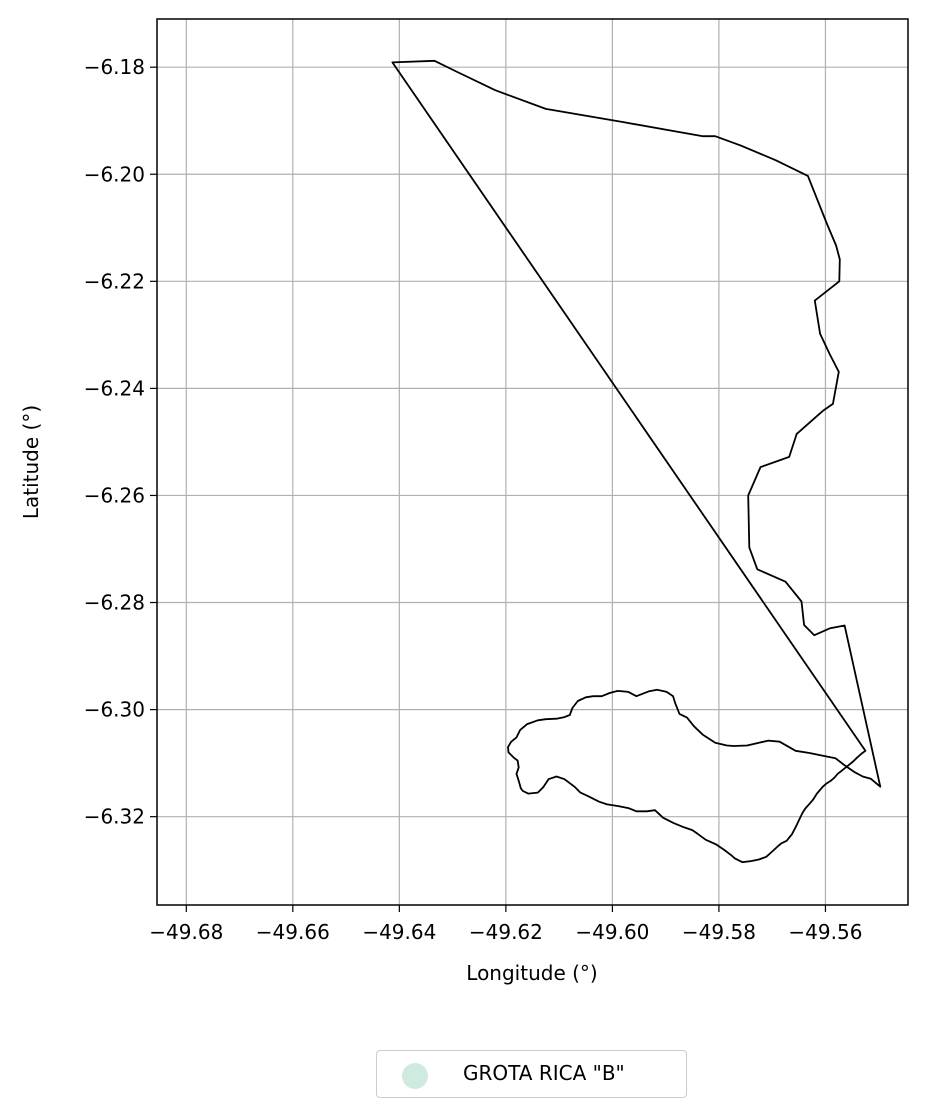  Describe the element at coordinates (399, 932) in the screenshot. I see `x-tick-label: −49.64` at that location.